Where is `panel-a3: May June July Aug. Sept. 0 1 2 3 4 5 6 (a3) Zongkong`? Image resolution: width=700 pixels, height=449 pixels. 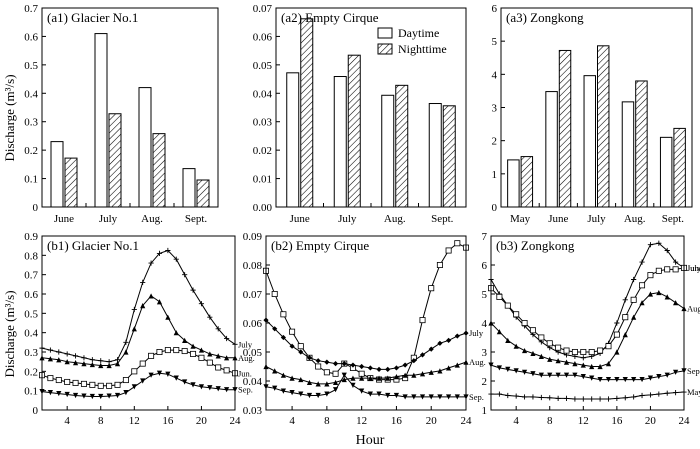 panel-a3: May June July Aug. Sept. 0 1 2 3 4 5 6 (a3) Zongkong is located at coordinates (592, 114).